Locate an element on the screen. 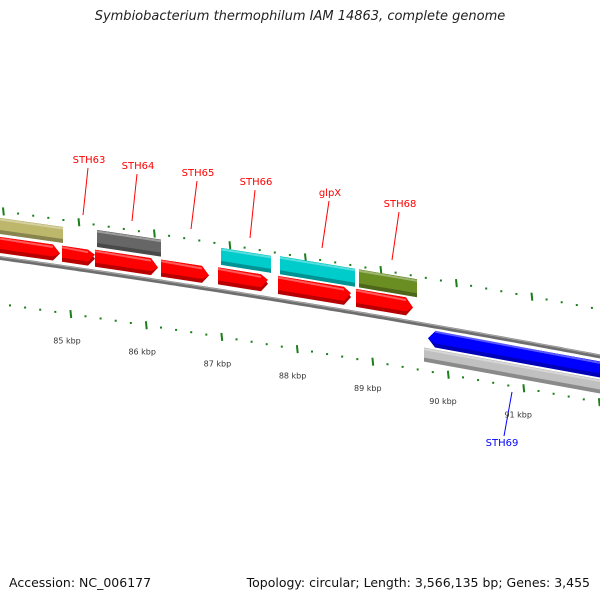 This screenshot has height=600, width=600. gene-label-sth69: STH69 is located at coordinates (502, 443).